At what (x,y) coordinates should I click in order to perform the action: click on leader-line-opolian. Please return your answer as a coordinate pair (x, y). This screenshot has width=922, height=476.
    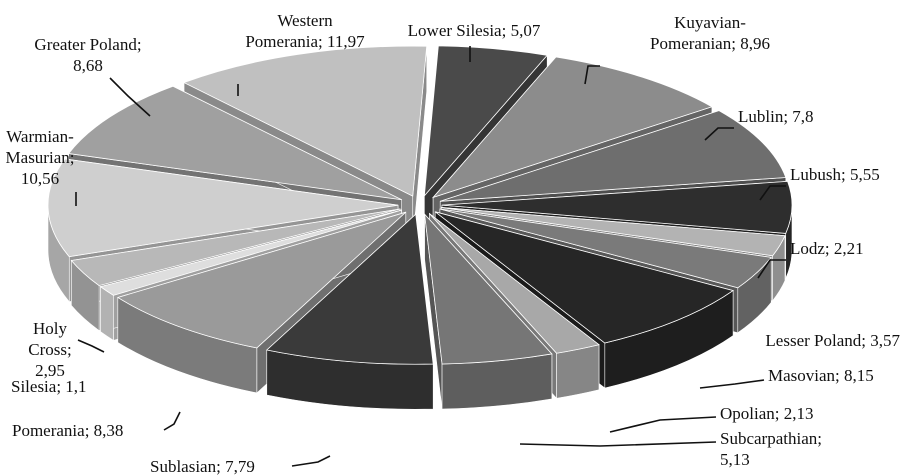
    Looking at the image, I should click on (663, 424).